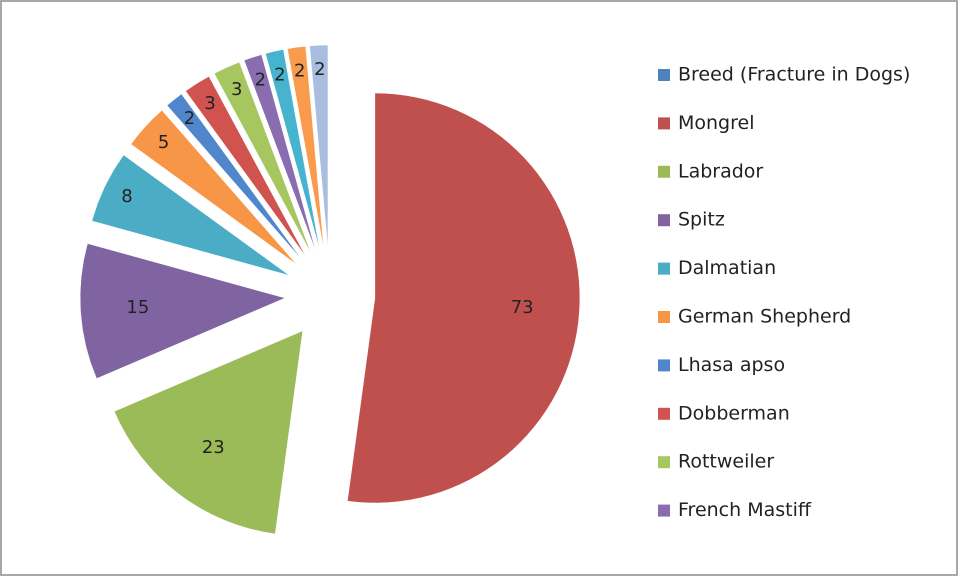 This screenshot has width=959, height=577. I want to click on data-label: 15, so click(137, 307).